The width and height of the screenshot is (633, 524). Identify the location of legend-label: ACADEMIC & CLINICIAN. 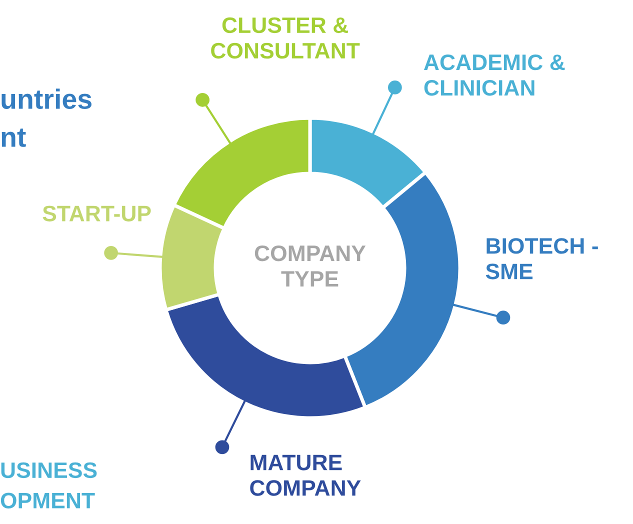
(494, 75).